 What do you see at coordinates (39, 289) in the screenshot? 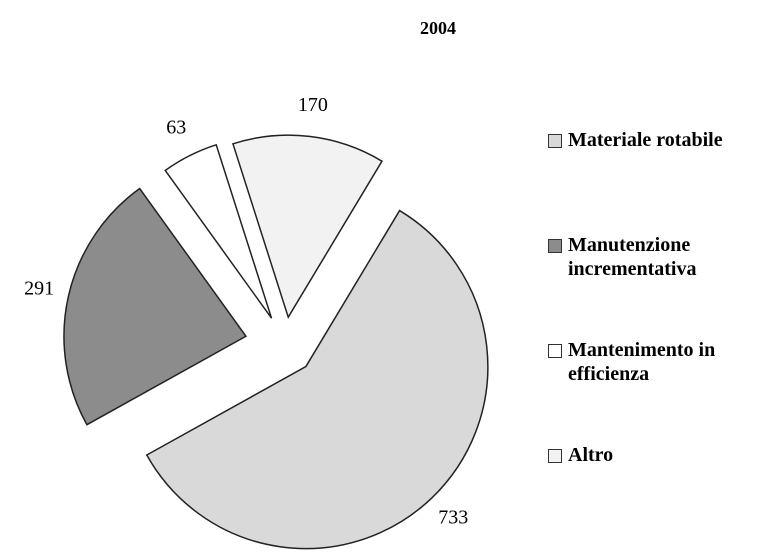
I see `data-label: 291` at bounding box center [39, 289].